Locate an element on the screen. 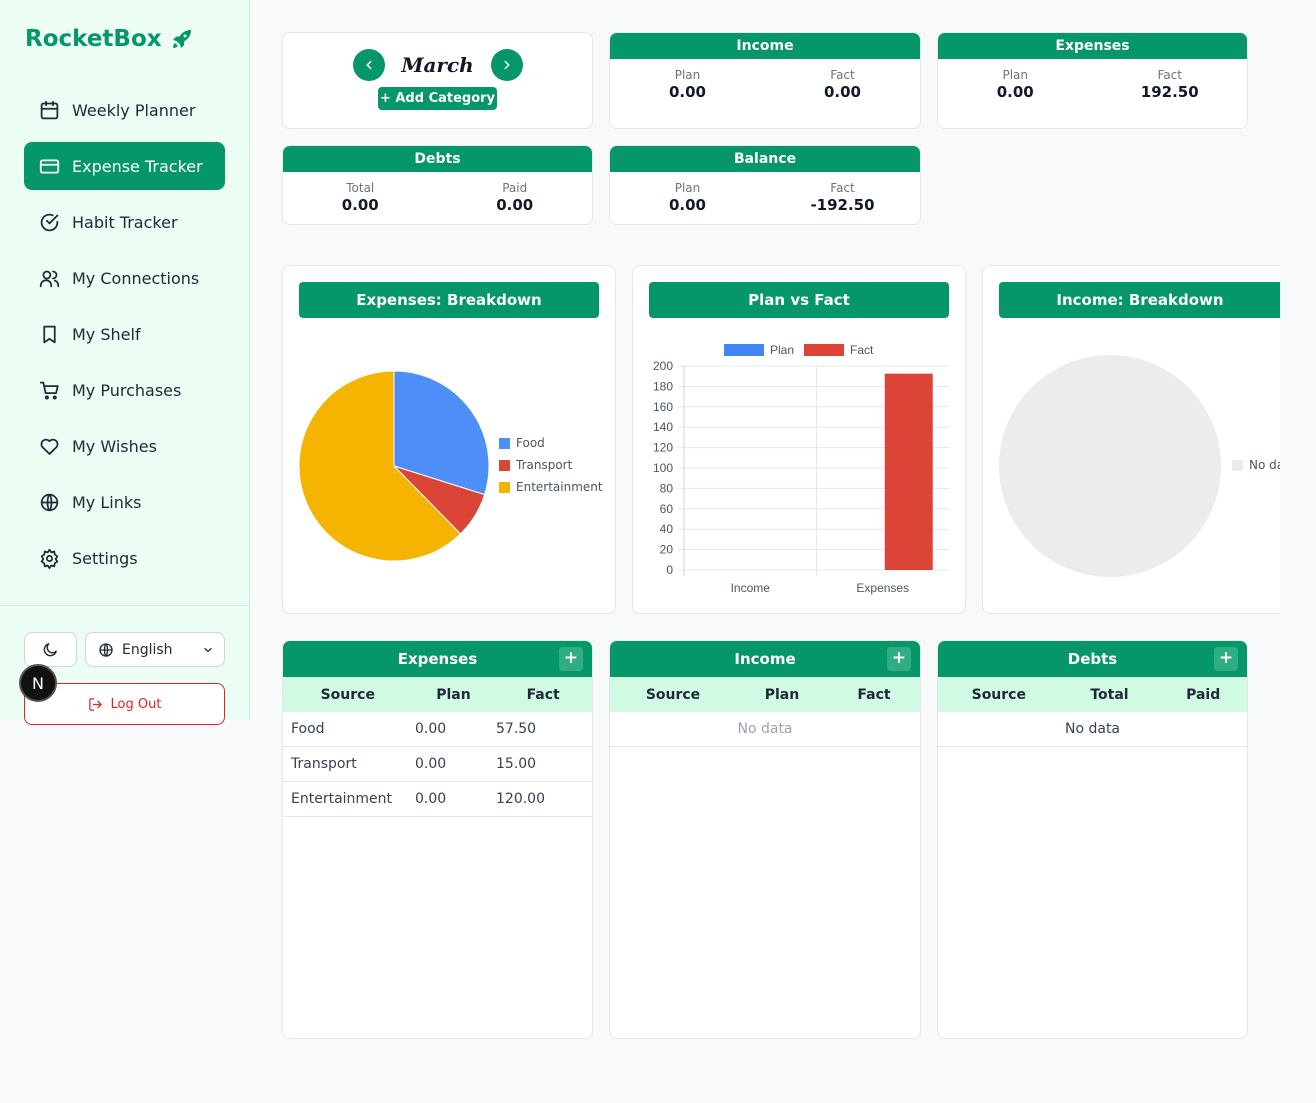 This screenshot has height=1103, width=1316. stat-label: Total is located at coordinates (360, 188).